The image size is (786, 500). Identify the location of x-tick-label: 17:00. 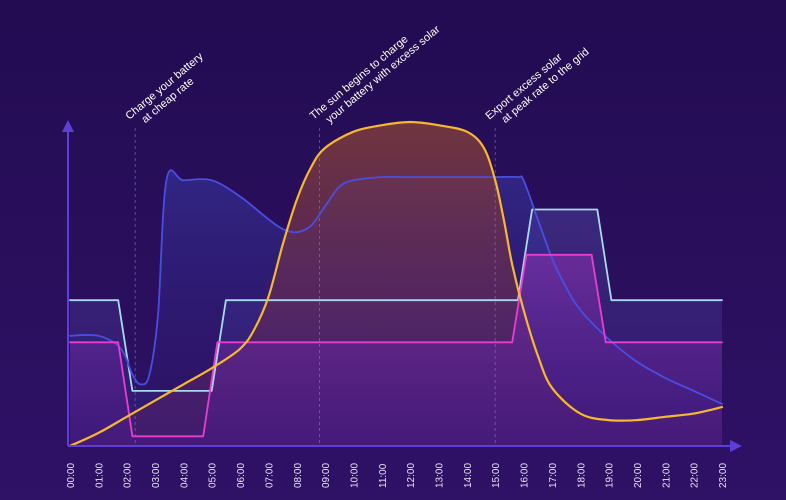
(553, 475).